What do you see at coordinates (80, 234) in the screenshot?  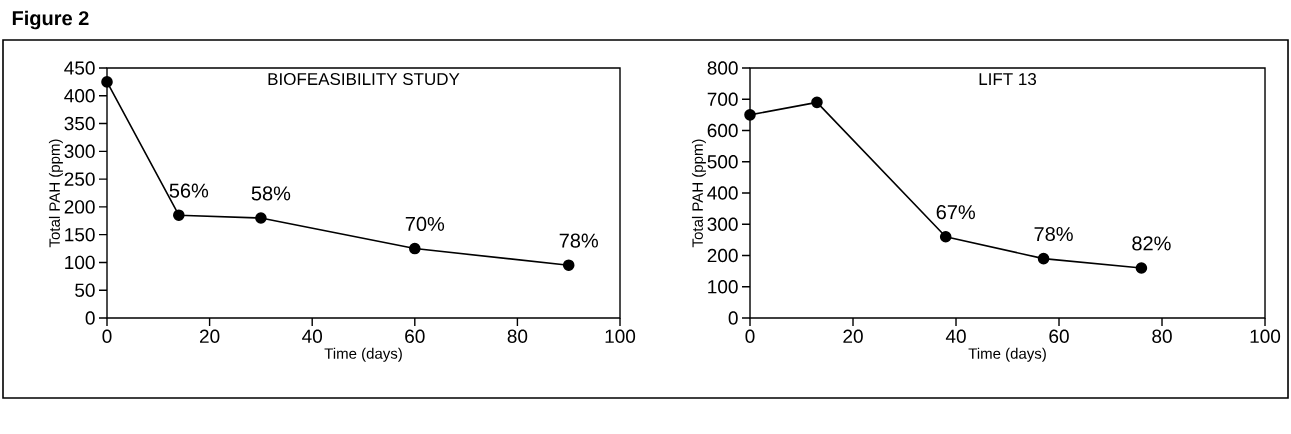 I see `y-tick-label: 150` at bounding box center [80, 234].